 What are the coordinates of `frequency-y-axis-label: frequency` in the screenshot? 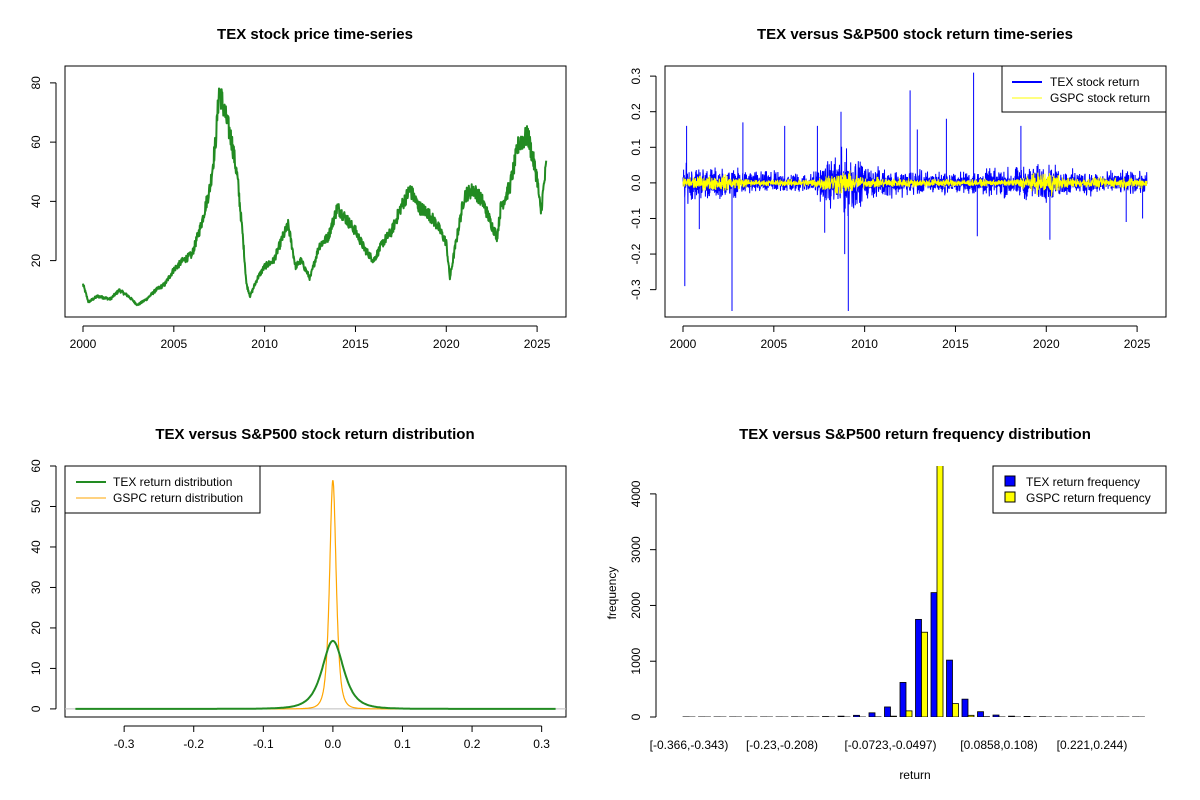 It's located at (612, 593).